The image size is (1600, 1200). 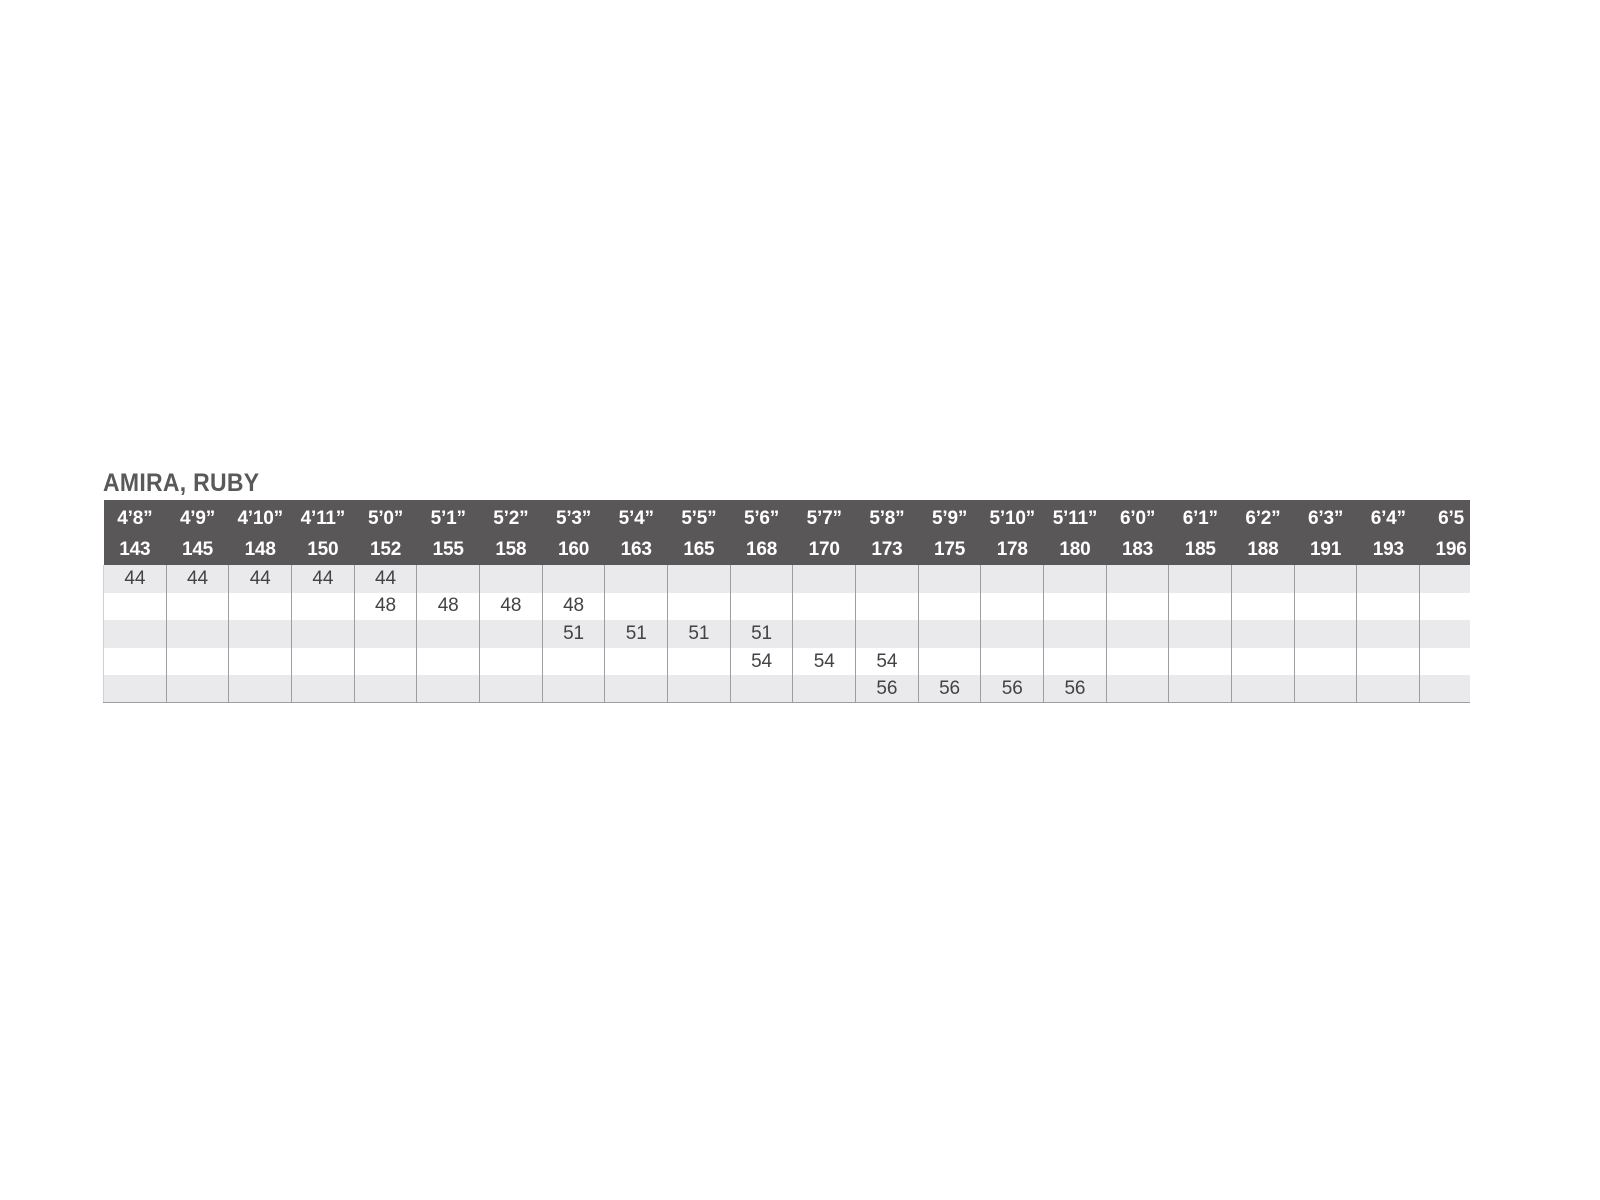 I want to click on size-cell-r2-c5, so click(x=448, y=634).